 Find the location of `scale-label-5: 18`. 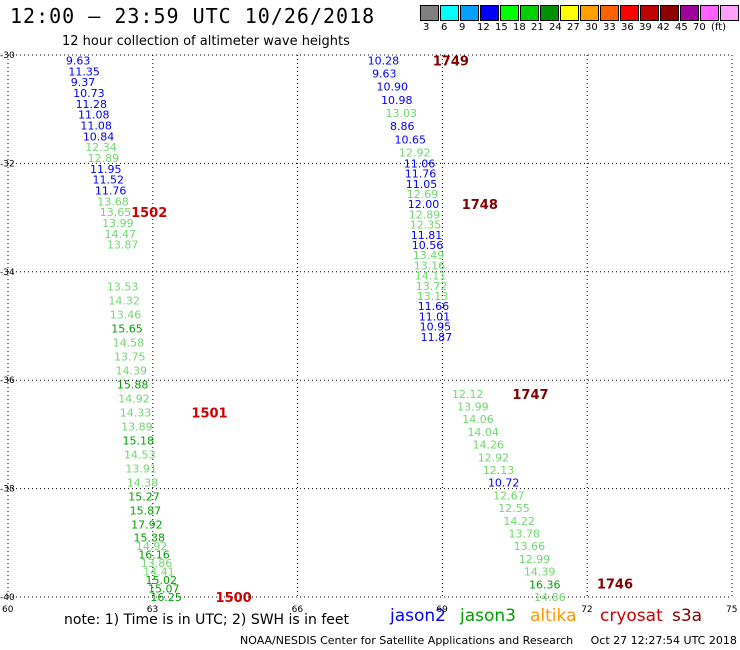

scale-label-5: 18 is located at coordinates (519, 27).